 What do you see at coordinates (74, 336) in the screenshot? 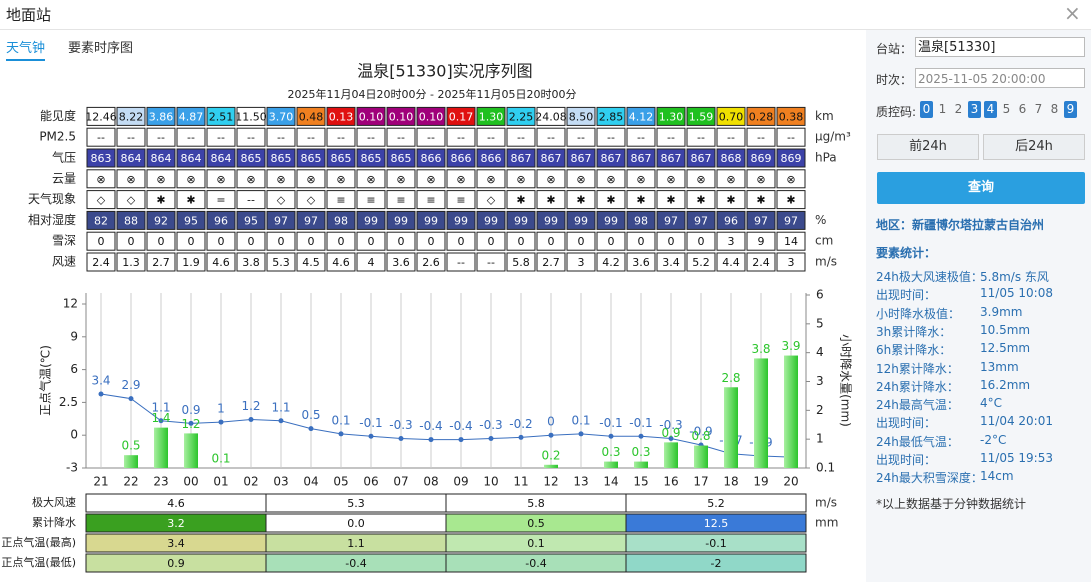
I see `y-tick-label: 9` at bounding box center [74, 336].